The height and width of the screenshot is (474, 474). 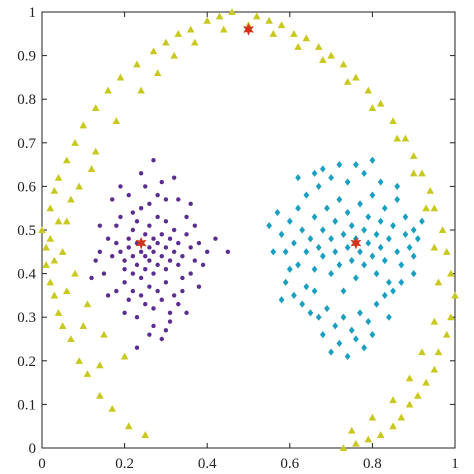 What do you see at coordinates (124, 464) in the screenshot?
I see `x-tick-label: 0.2` at bounding box center [124, 464].